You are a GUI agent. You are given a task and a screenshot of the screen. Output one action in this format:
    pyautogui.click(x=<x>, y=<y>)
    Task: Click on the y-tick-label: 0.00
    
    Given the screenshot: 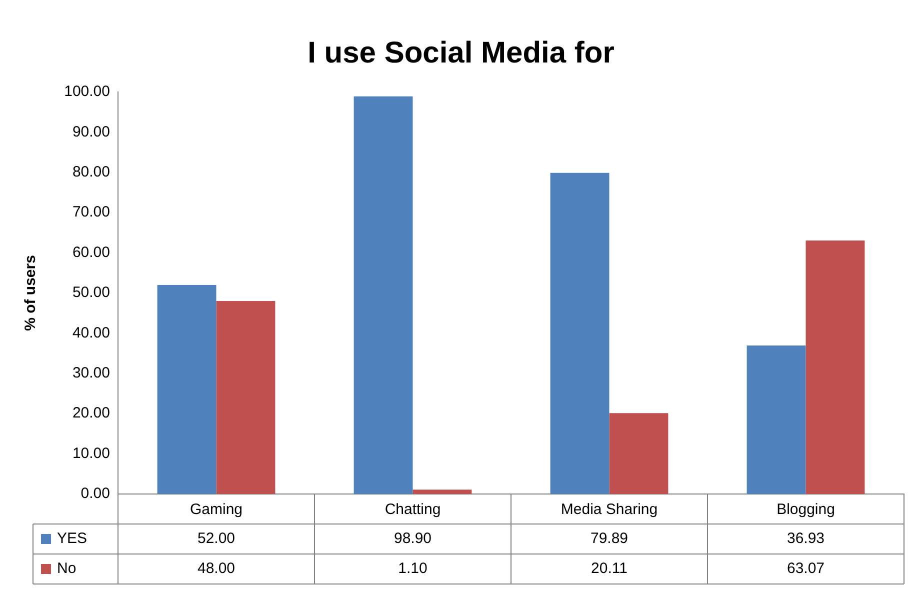 What is the action you would take?
    pyautogui.click(x=95, y=493)
    